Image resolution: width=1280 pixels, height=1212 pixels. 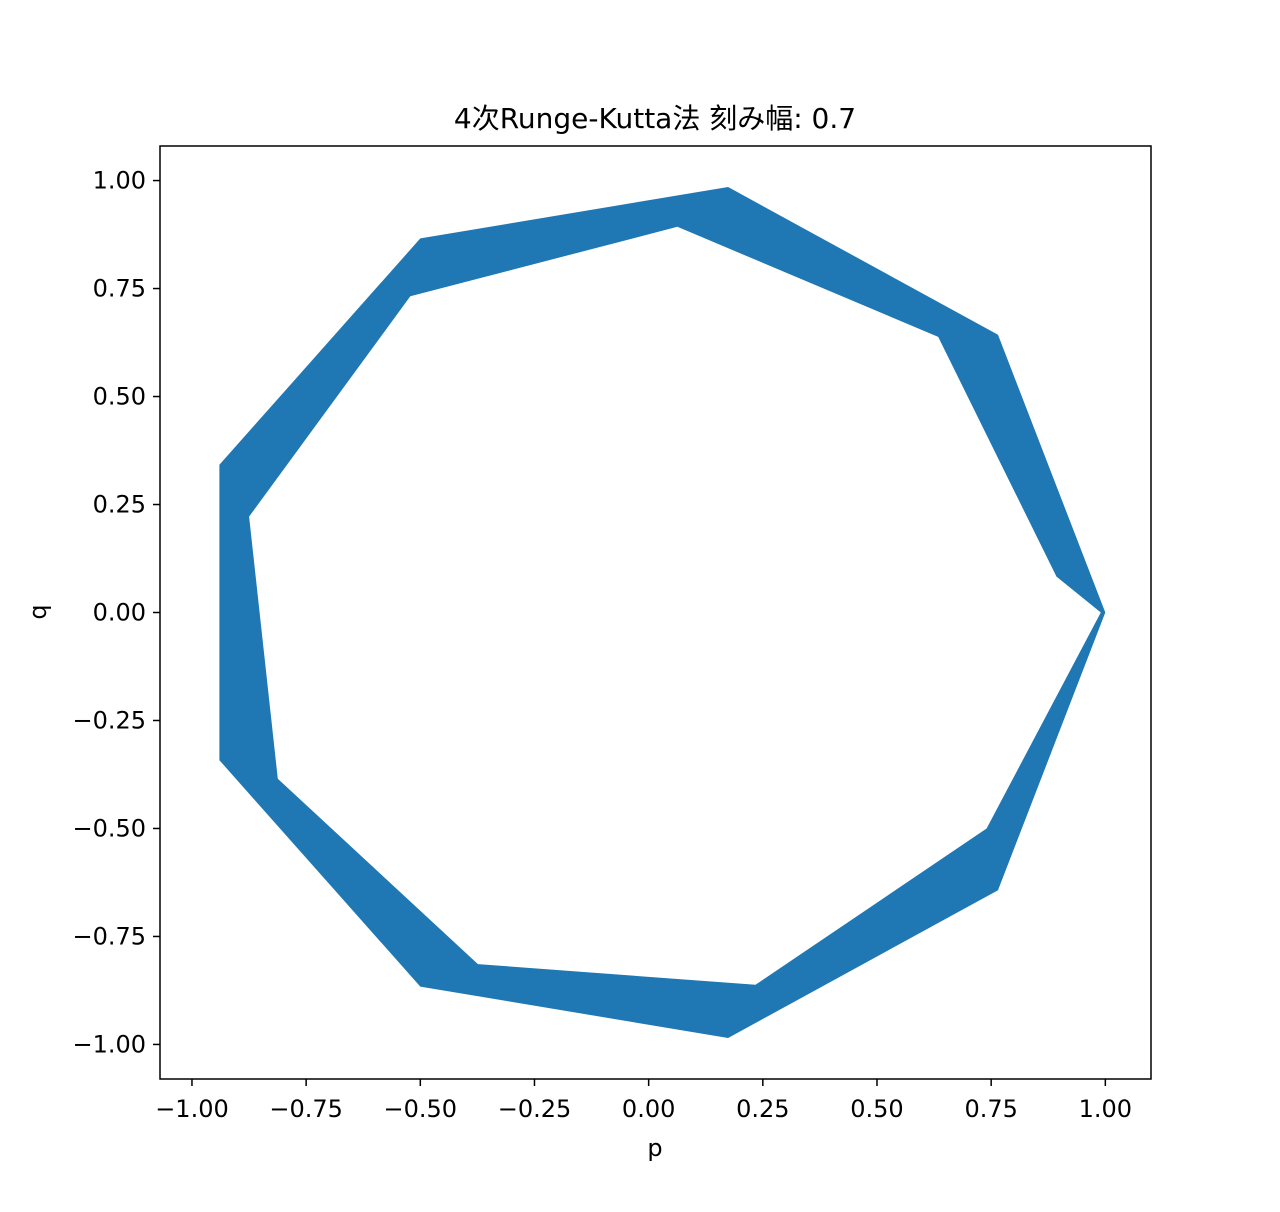 I want to click on y-tick-label: 0.75, so click(x=119, y=289).